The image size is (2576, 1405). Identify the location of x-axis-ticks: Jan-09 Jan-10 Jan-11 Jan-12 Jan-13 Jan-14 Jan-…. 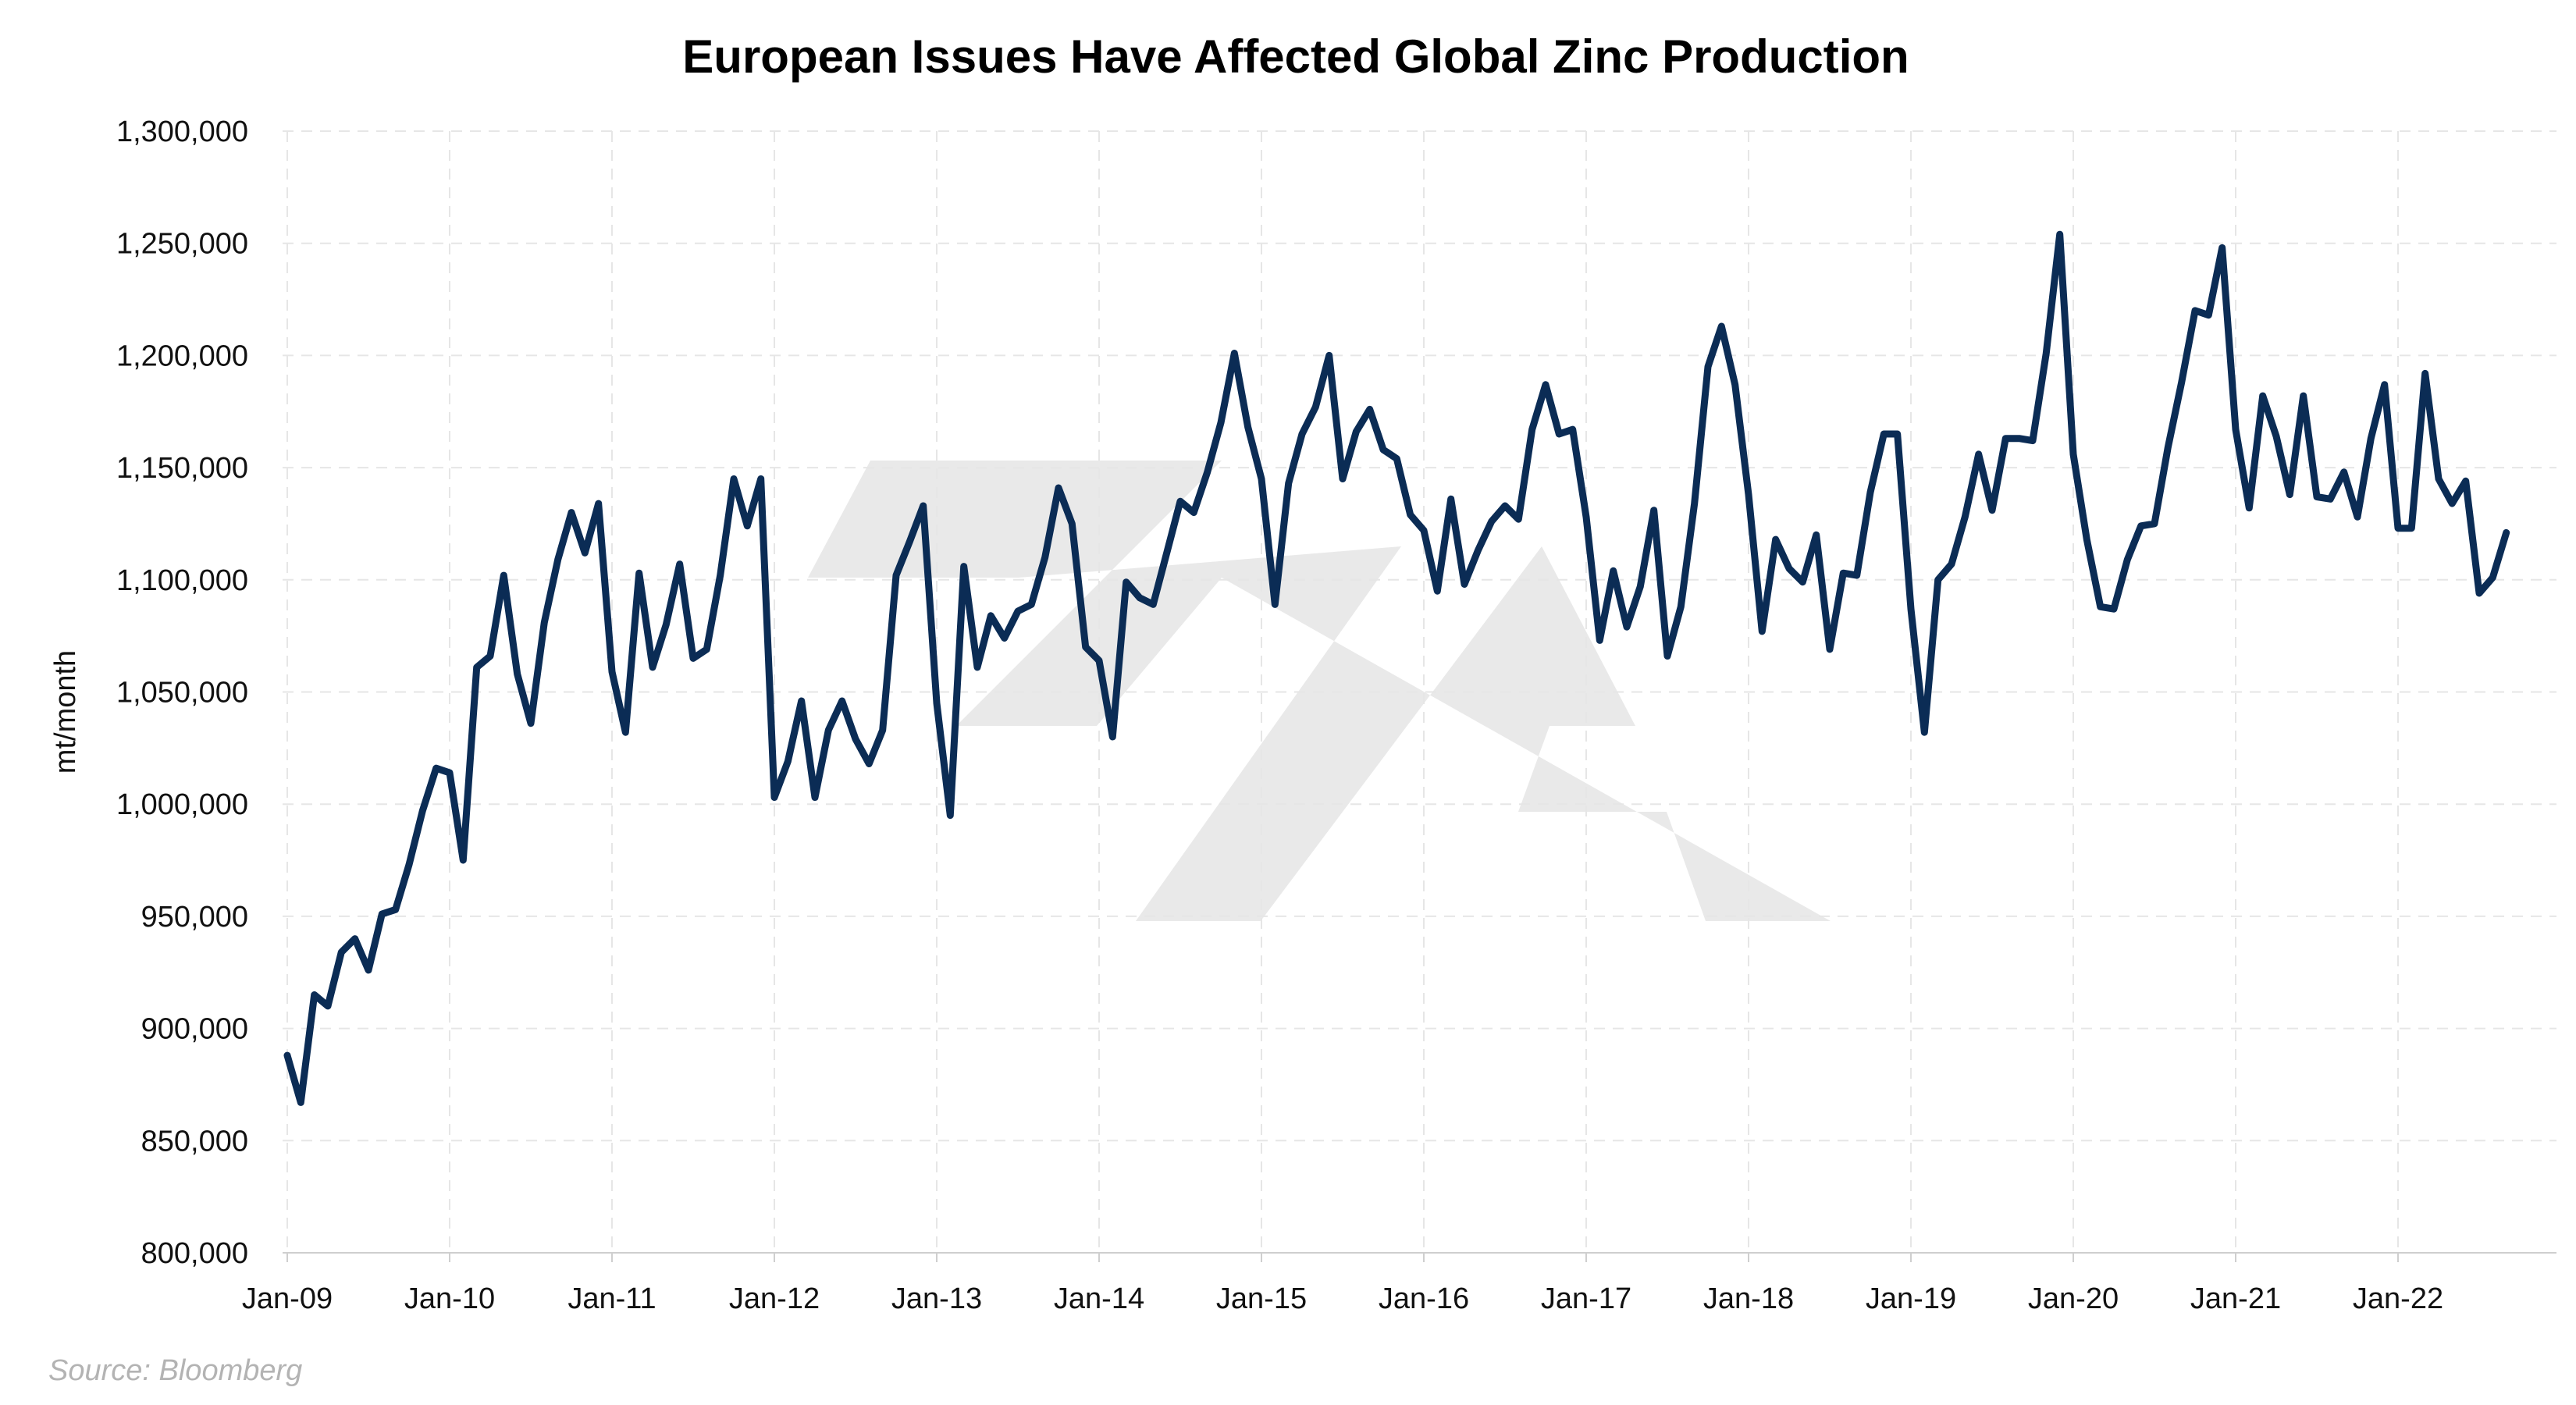
(1342, 1284).